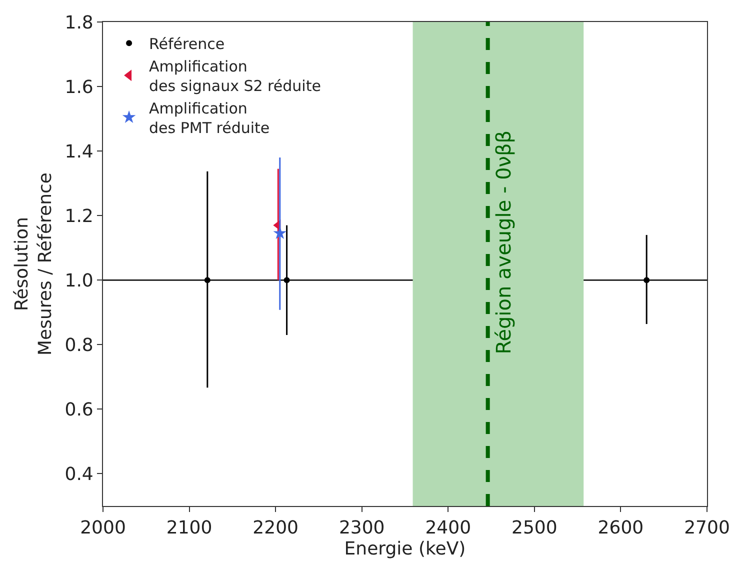 The image size is (742, 567). Describe the element at coordinates (103, 528) in the screenshot. I see `x-tick-label: 2000` at that location.